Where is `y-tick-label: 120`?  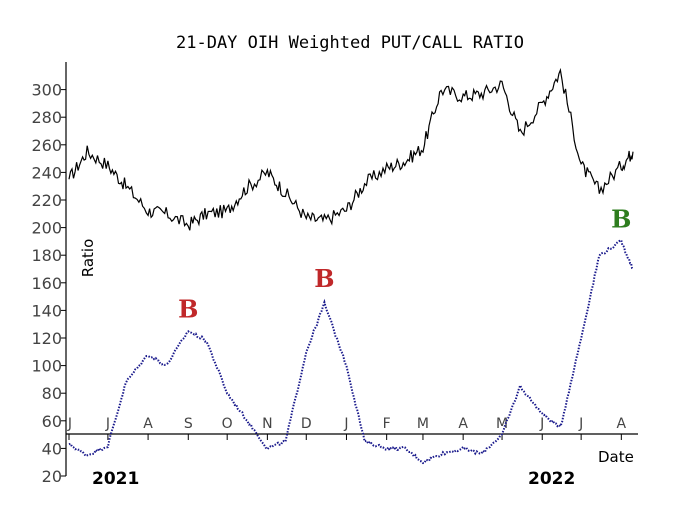
y-tick-label: 120 is located at coordinates (46, 338).